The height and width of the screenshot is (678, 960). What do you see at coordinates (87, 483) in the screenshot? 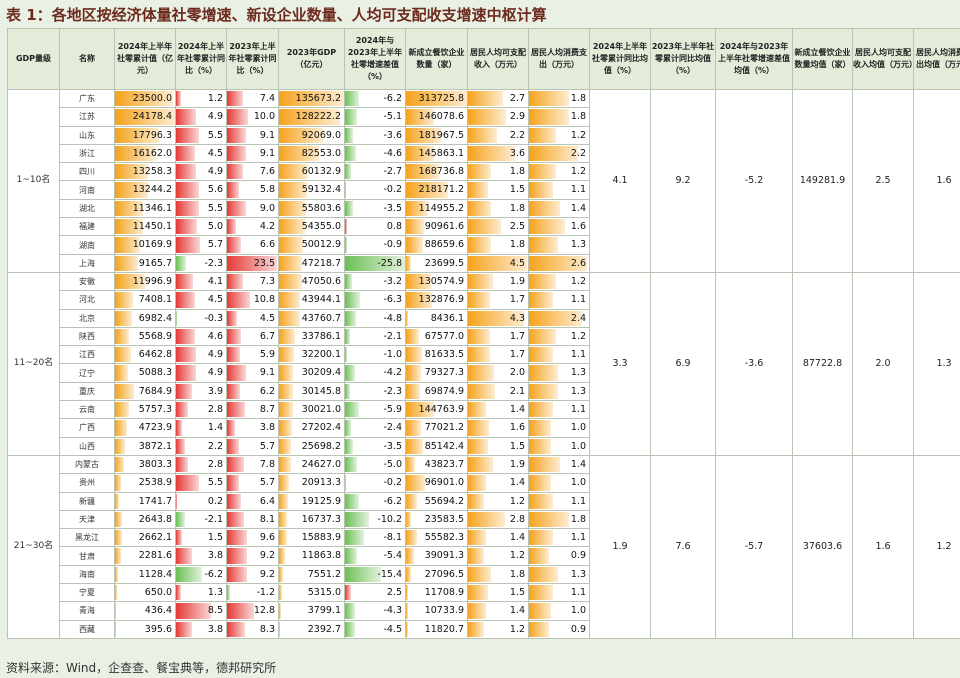
I see `region-name-cell: 贵州` at bounding box center [87, 483].